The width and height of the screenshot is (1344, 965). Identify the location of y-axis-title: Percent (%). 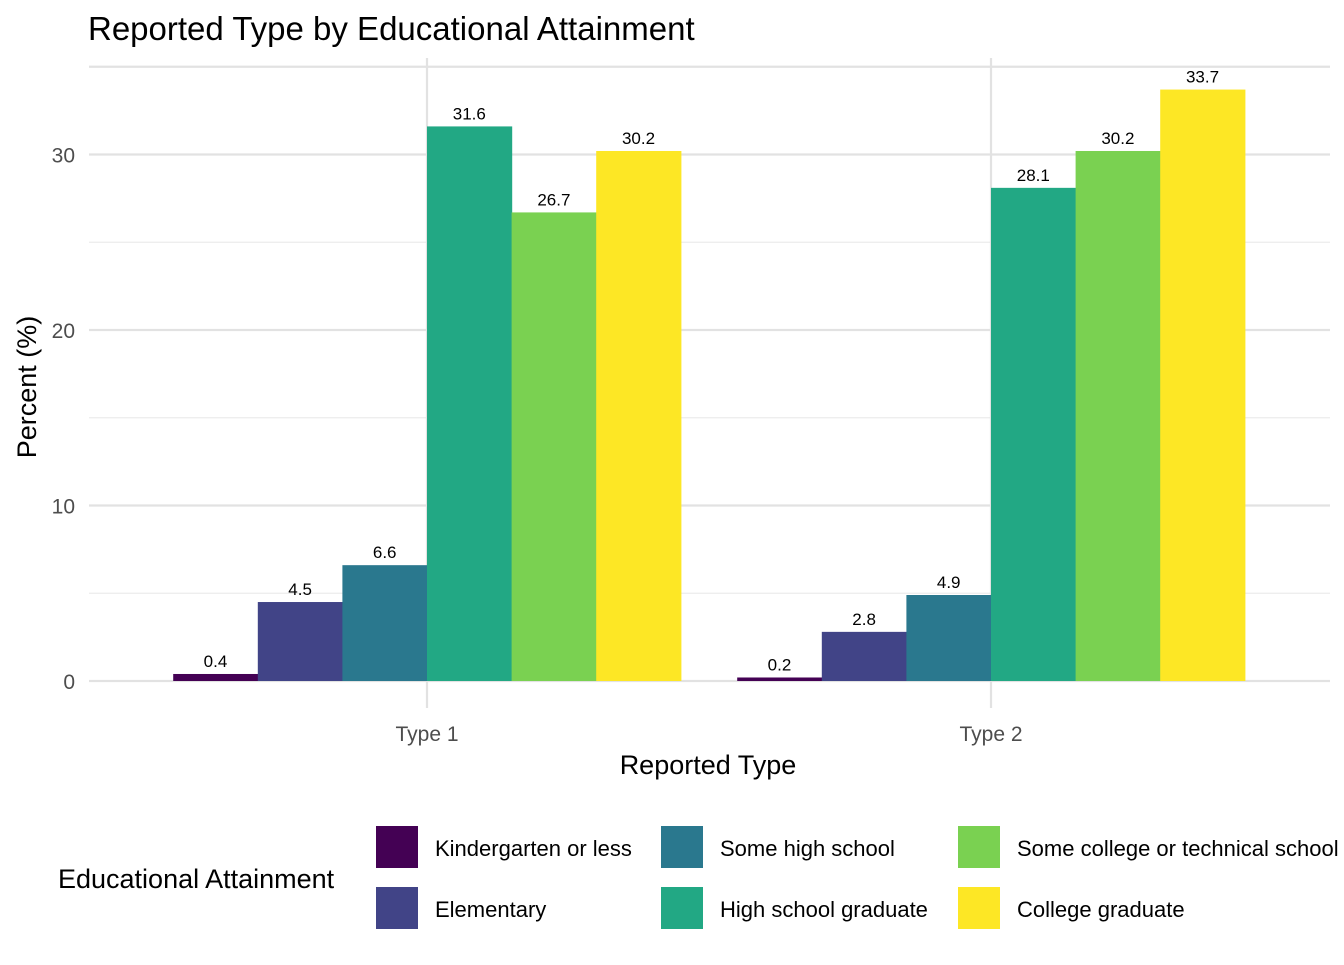
(27, 387).